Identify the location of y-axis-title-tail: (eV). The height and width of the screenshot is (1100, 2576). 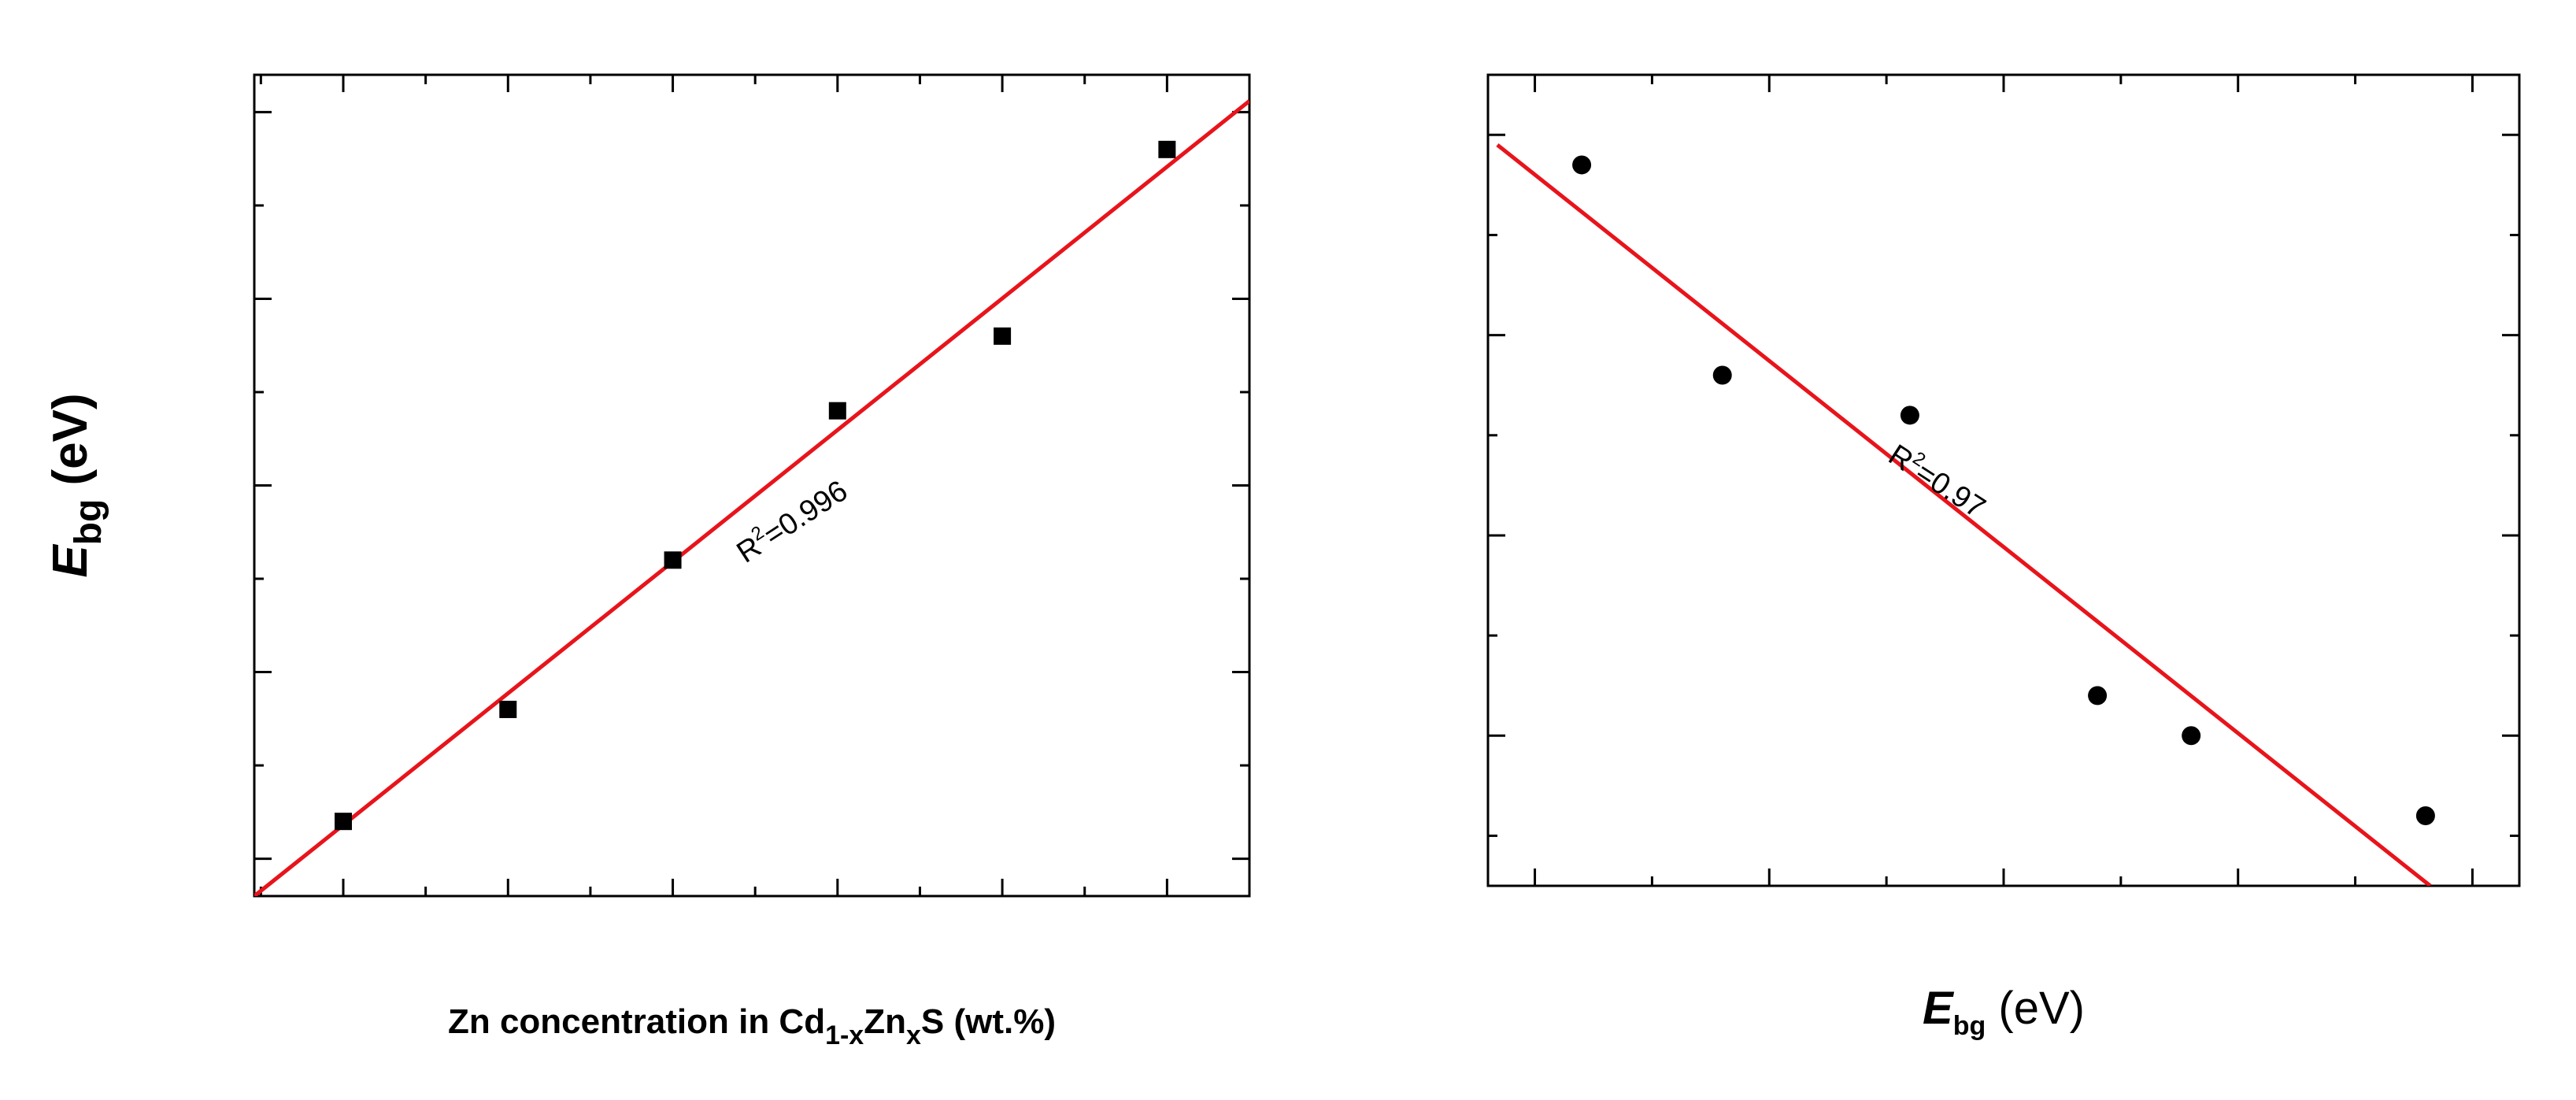
(70, 445).